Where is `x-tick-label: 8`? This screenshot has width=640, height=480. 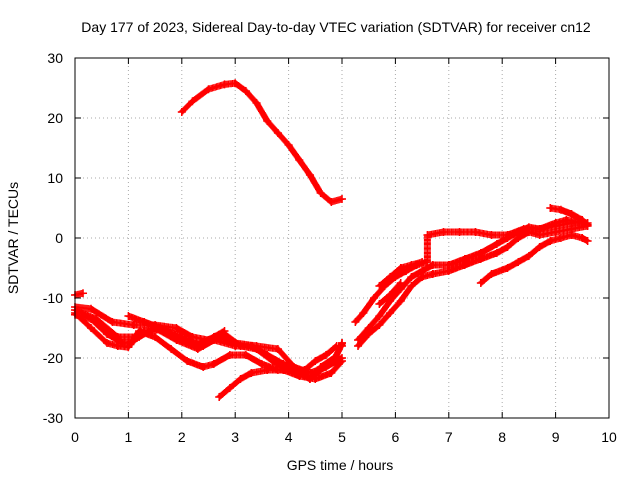 x-tick-label: 8 is located at coordinates (502, 437).